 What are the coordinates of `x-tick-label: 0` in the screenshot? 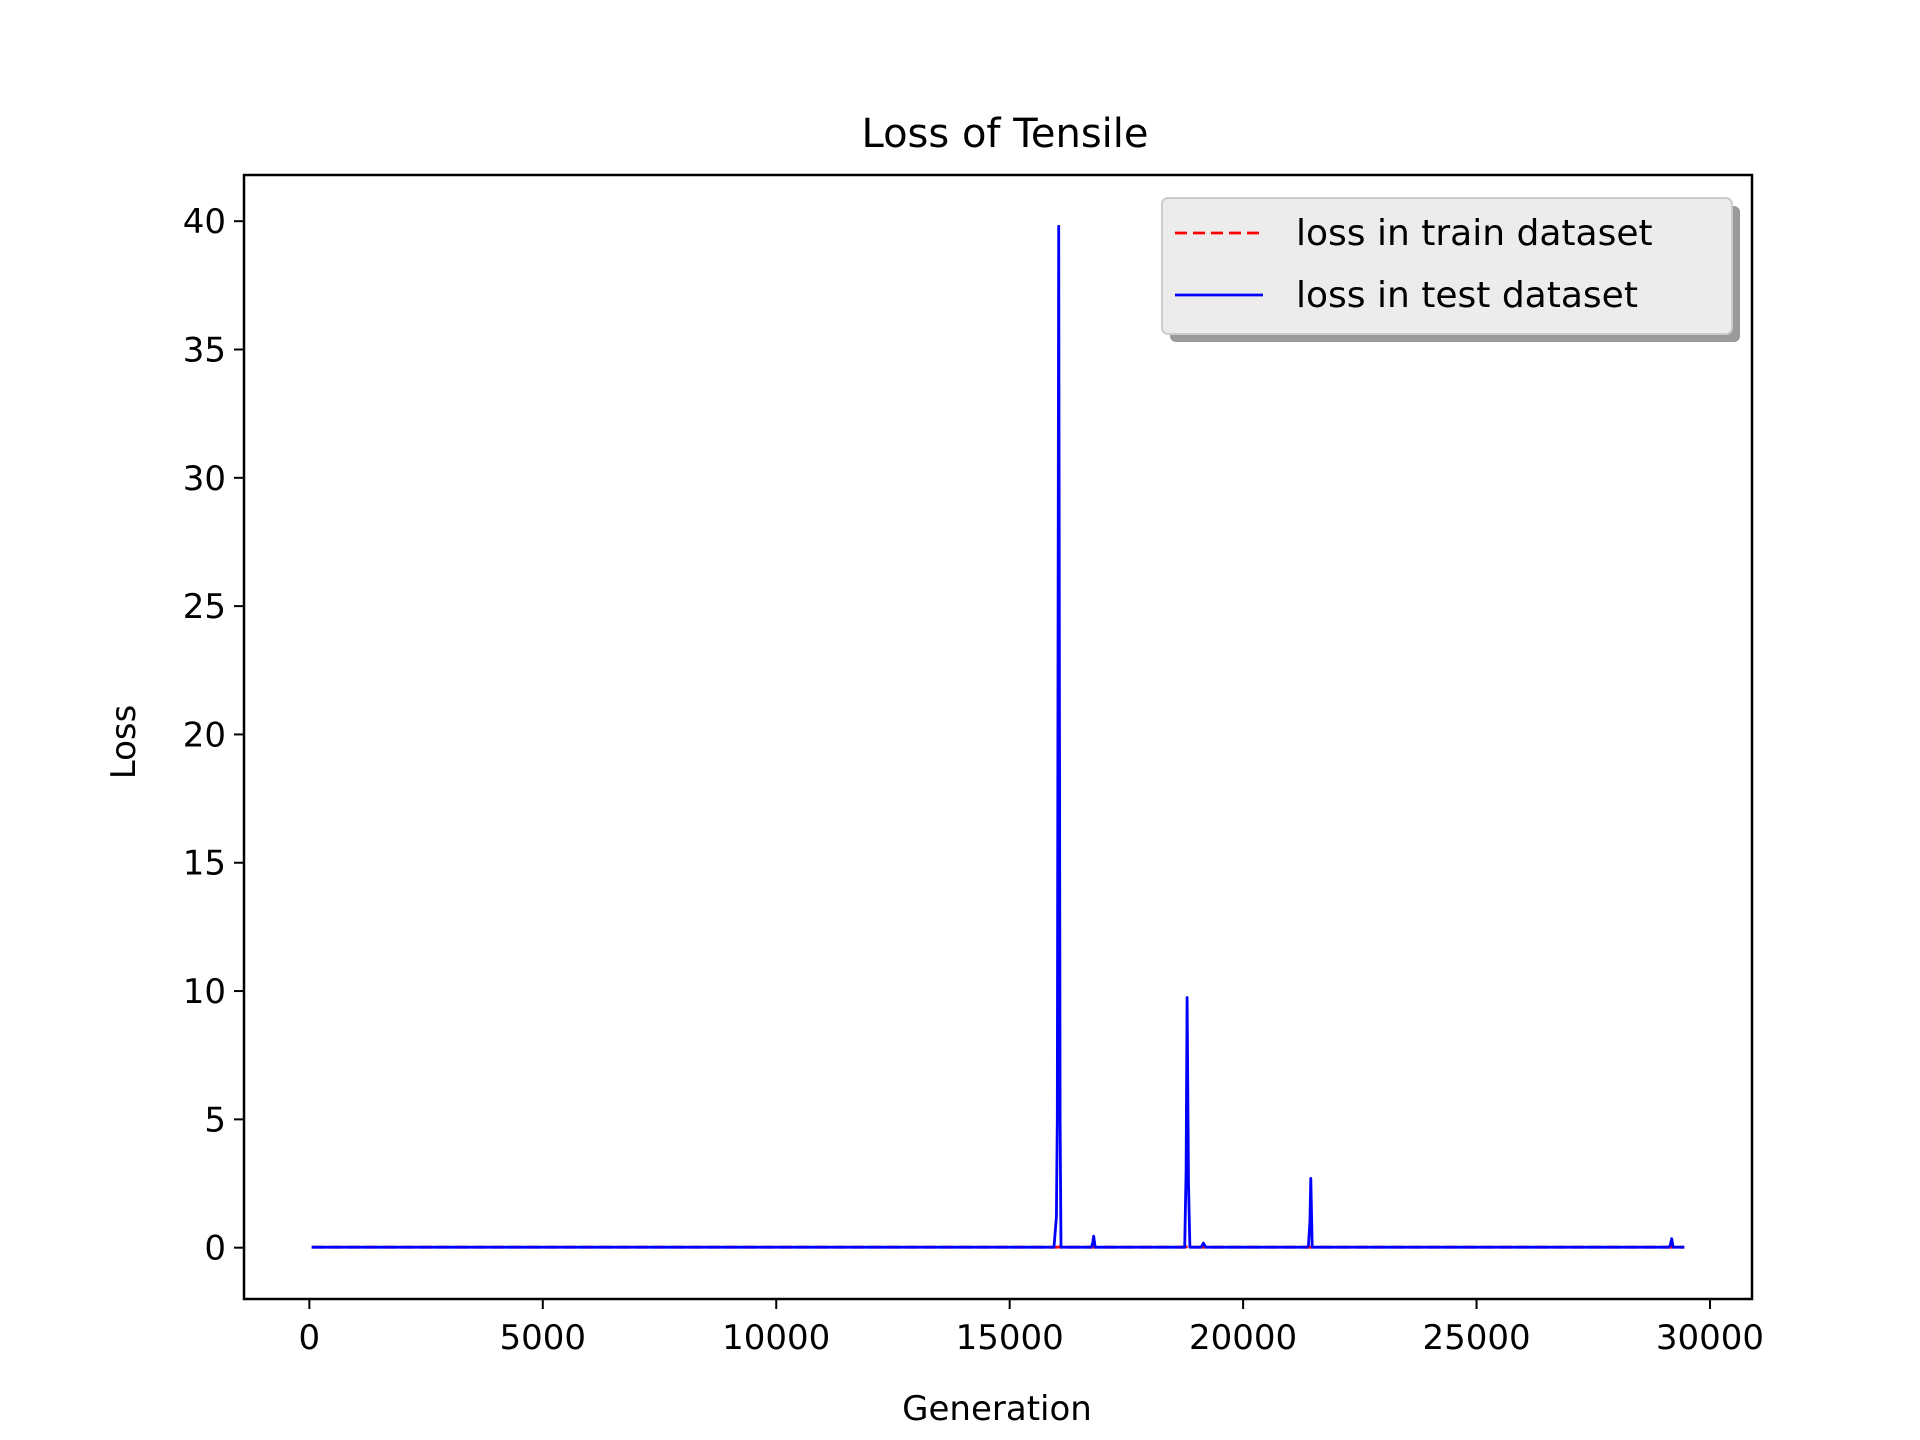 It's located at (310, 1338).